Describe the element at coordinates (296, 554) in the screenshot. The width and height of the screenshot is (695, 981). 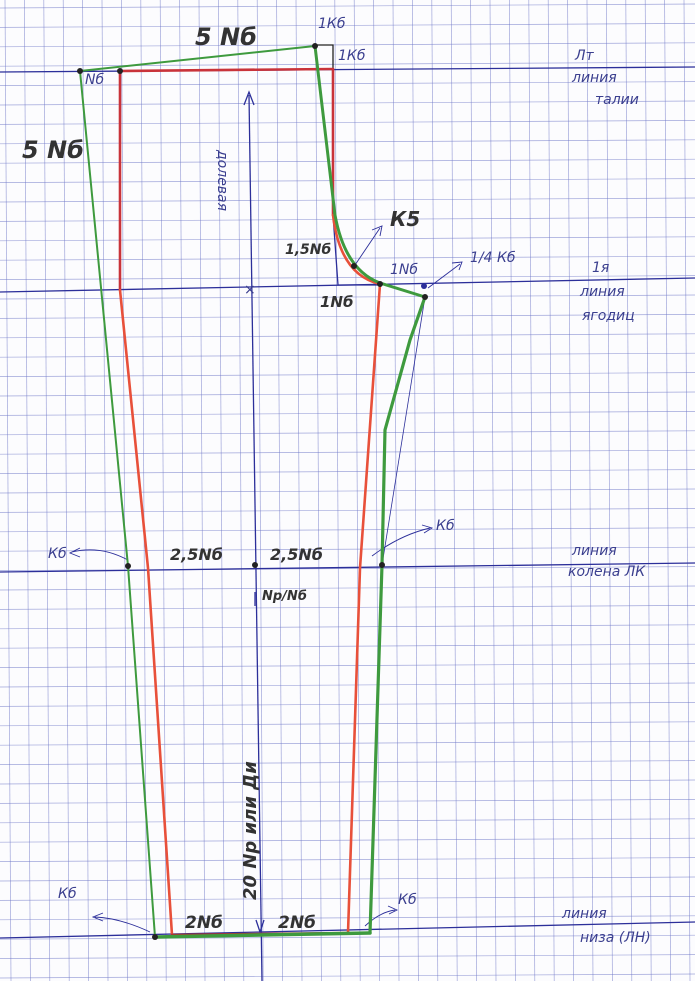
I see `label-knee-right-25: 2,5Nб` at that location.